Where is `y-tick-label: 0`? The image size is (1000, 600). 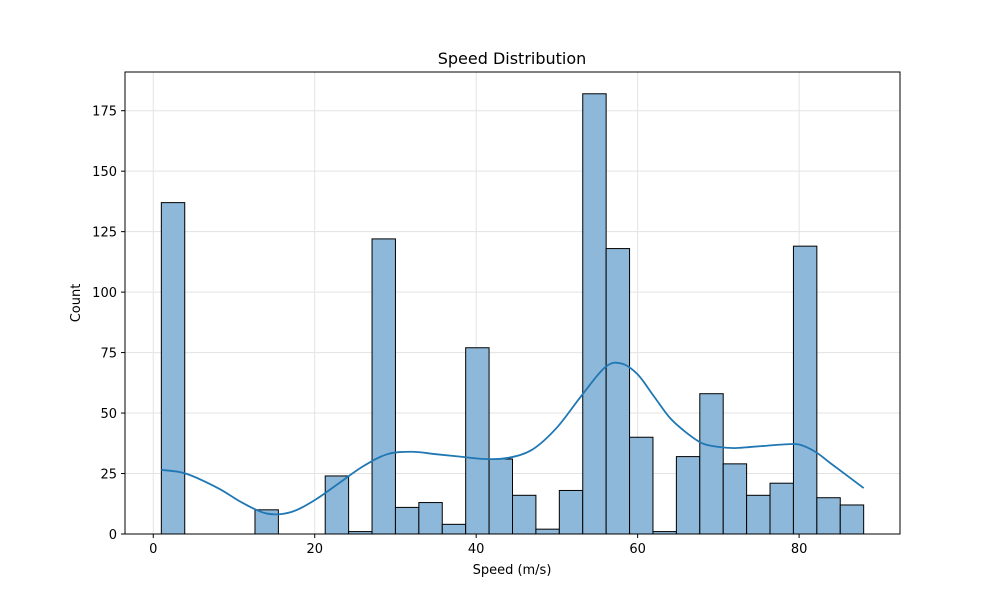
y-tick-label: 0 is located at coordinates (113, 535).